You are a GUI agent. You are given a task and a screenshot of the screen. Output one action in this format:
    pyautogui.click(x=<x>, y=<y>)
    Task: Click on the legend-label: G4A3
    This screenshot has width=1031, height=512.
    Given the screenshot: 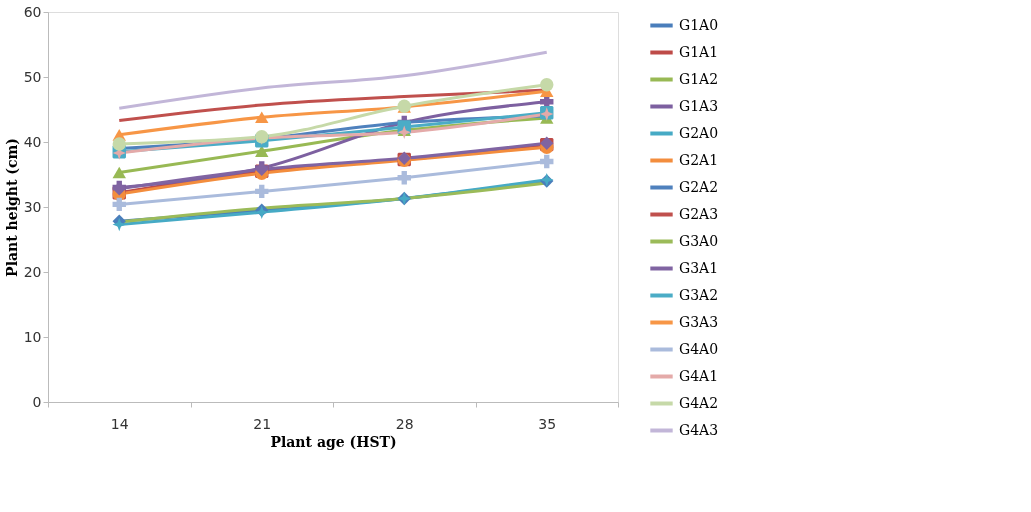 What is the action you would take?
    pyautogui.click(x=699, y=429)
    